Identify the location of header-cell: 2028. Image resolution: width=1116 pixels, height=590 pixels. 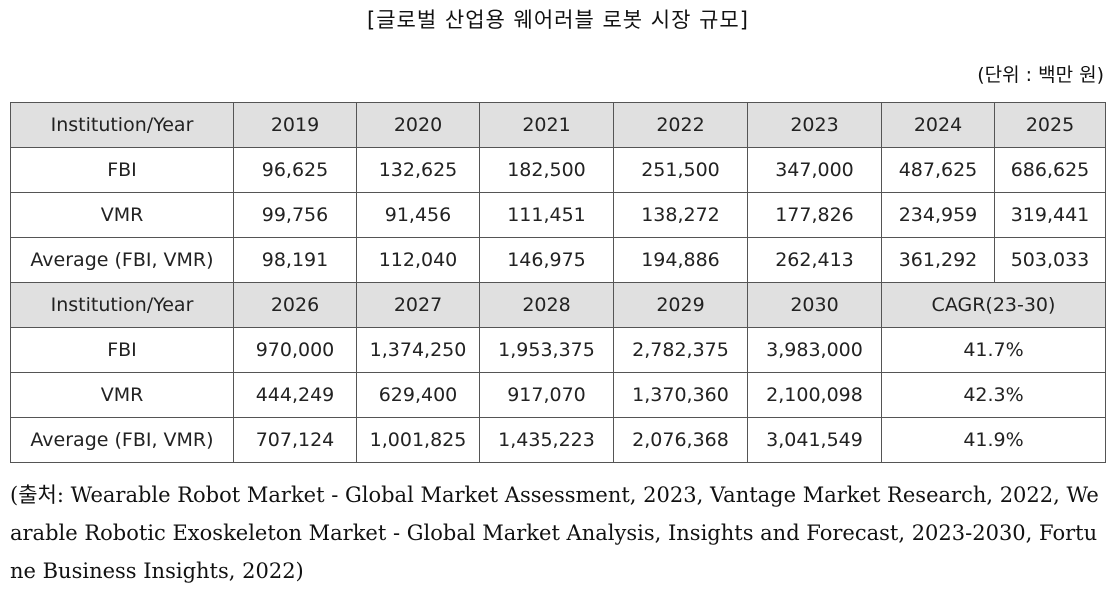
(546, 305).